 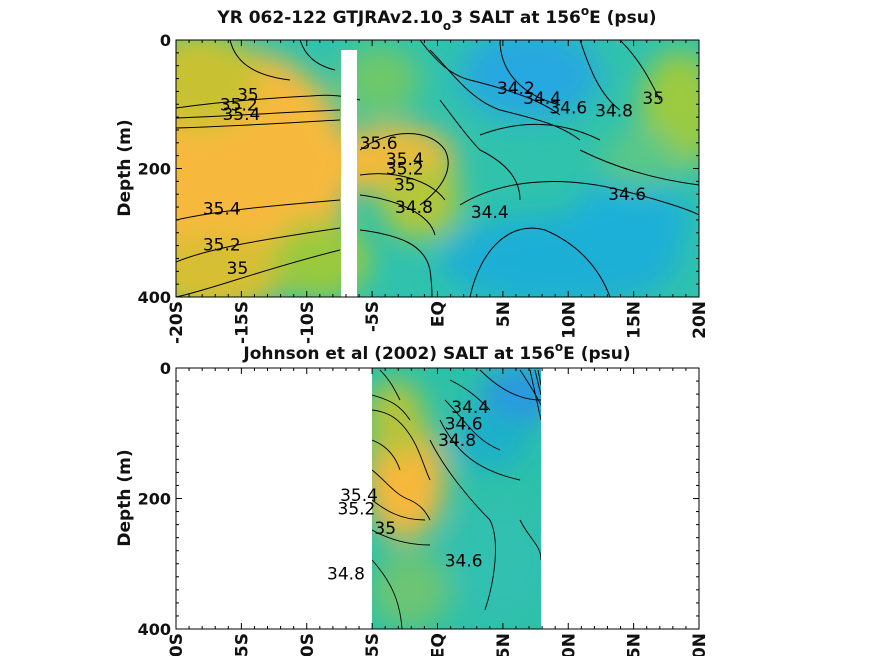 I want to click on top-y-tick-label: 400, so click(x=154, y=297).